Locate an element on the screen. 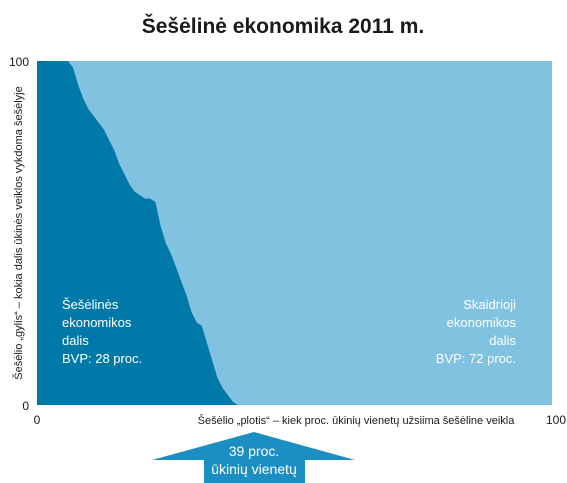  shadow-region-line-1: Šešėlinės is located at coordinates (90, 304).